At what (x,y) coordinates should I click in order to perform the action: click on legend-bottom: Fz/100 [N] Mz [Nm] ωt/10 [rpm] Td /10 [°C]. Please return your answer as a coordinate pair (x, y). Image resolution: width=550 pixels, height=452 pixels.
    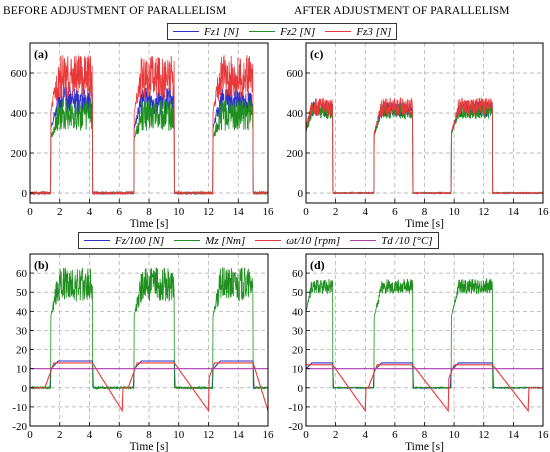
    Looking at the image, I should click on (258, 240).